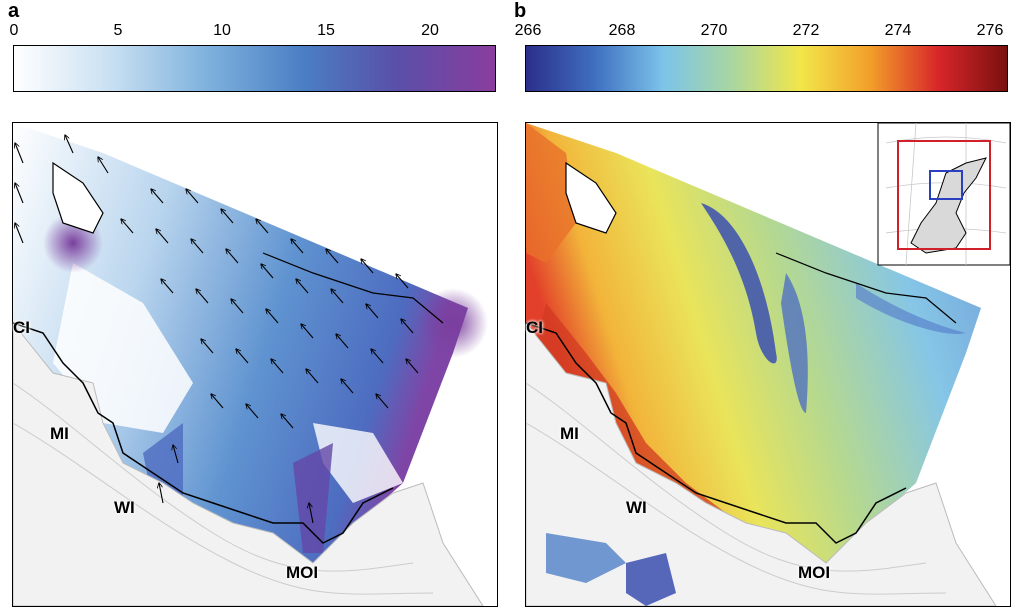  I want to click on colorbar-b-tick: 268, so click(622, 30).